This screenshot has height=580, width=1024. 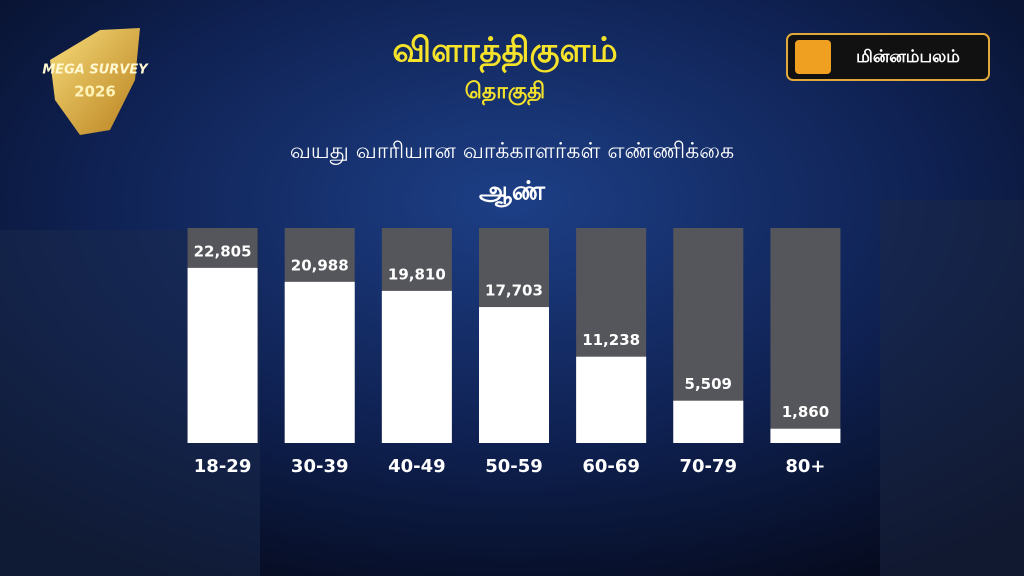 I want to click on x-tick-label: 40-49, so click(x=417, y=466).